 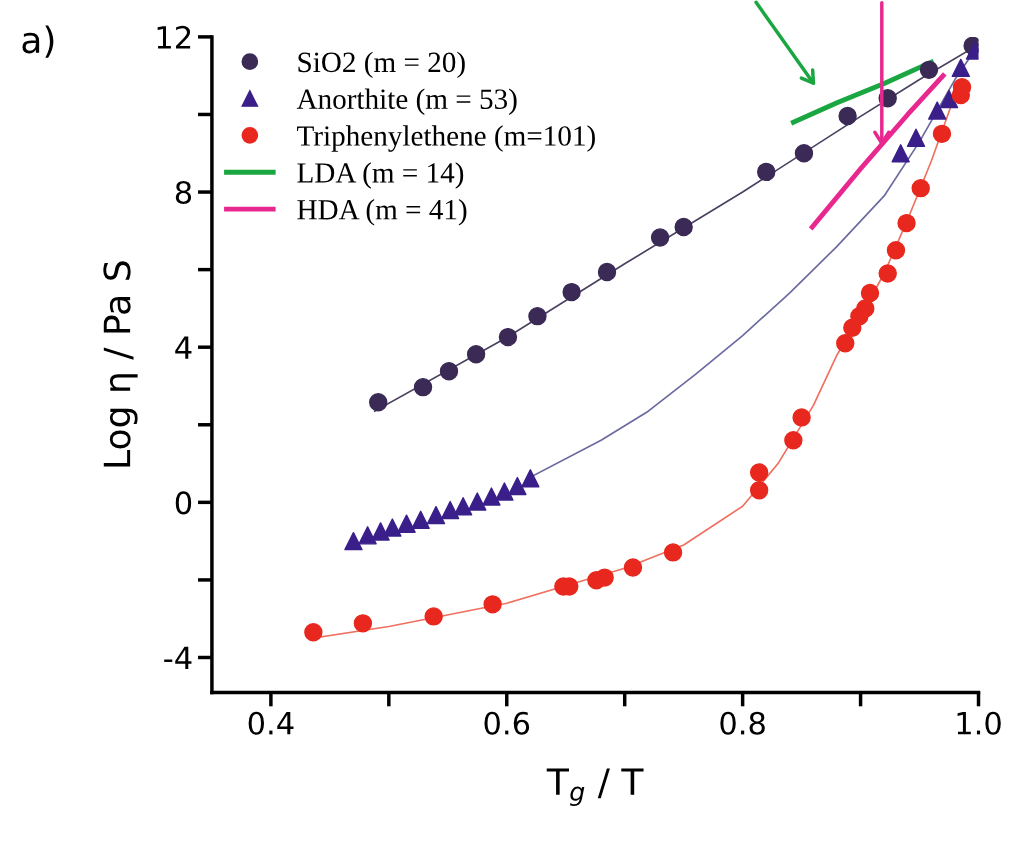 What do you see at coordinates (382, 212) in the screenshot?
I see `legend-label: HDA (m = 41)` at bounding box center [382, 212].